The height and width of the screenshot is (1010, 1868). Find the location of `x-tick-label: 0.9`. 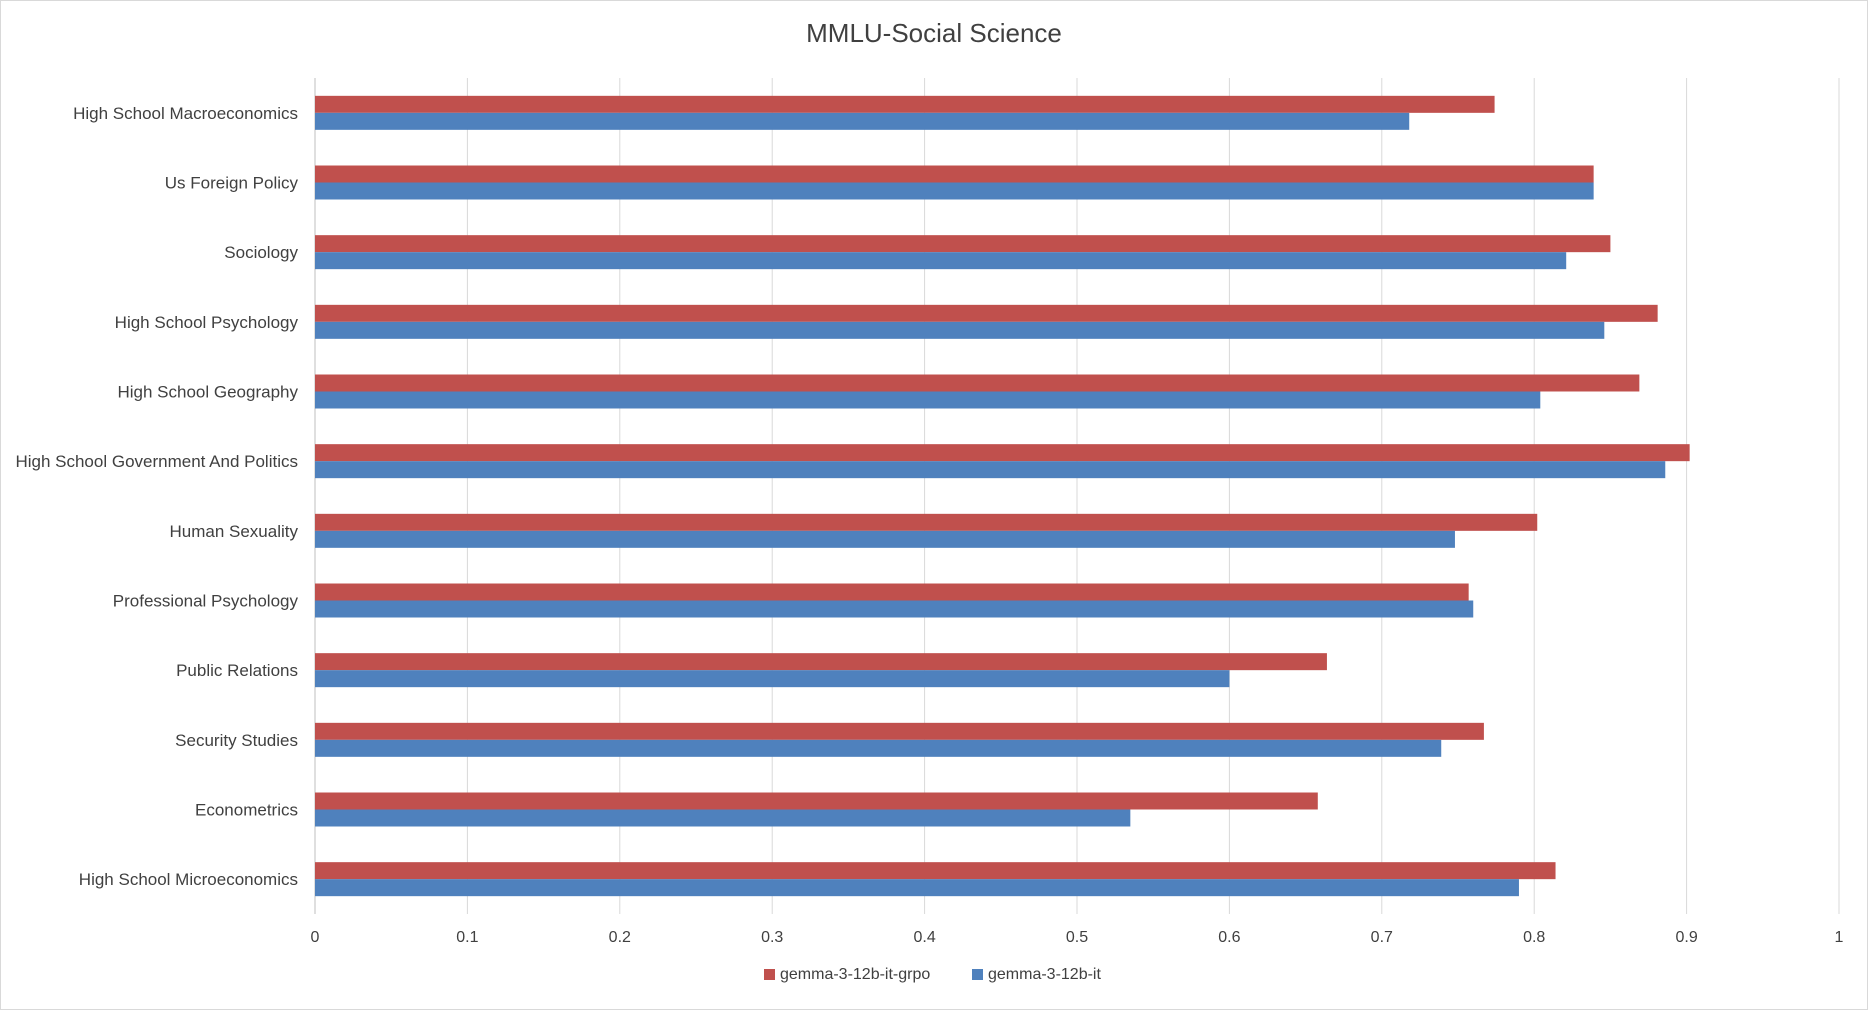

x-tick-label: 0.9 is located at coordinates (1686, 937).